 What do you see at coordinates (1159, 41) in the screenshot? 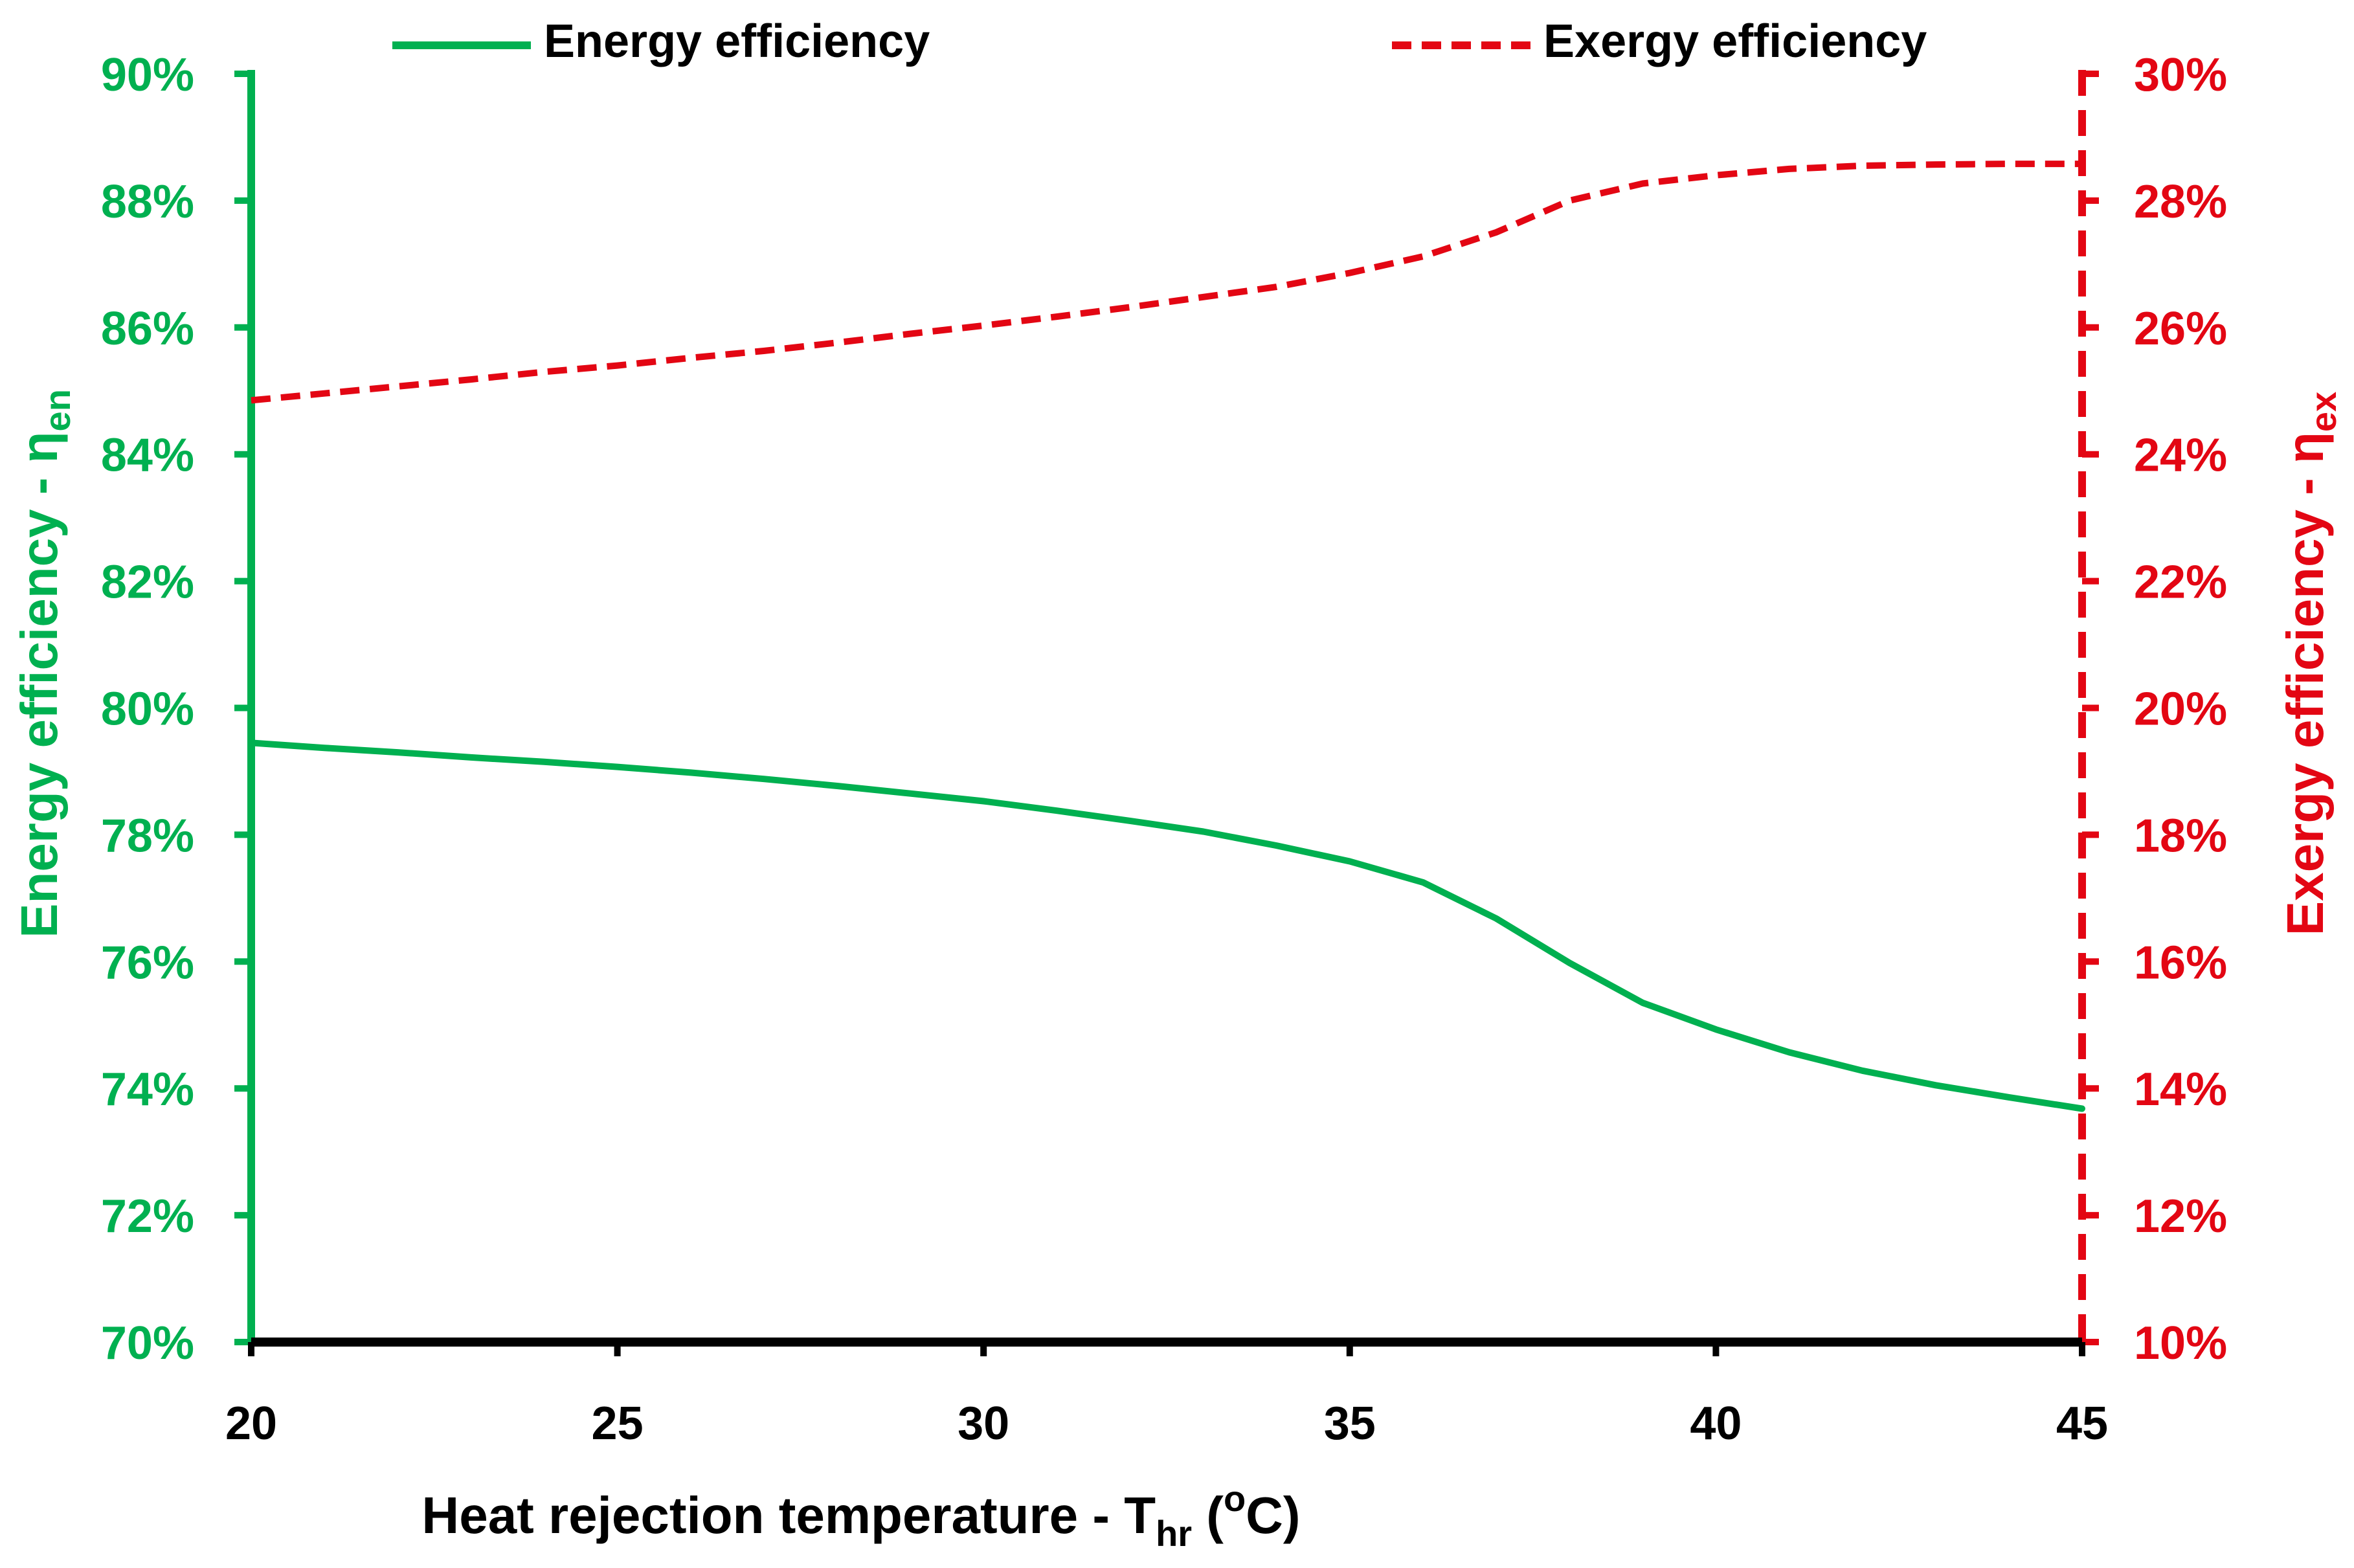
I see `legend: Energy efficiency Exergy efficiency` at bounding box center [1159, 41].